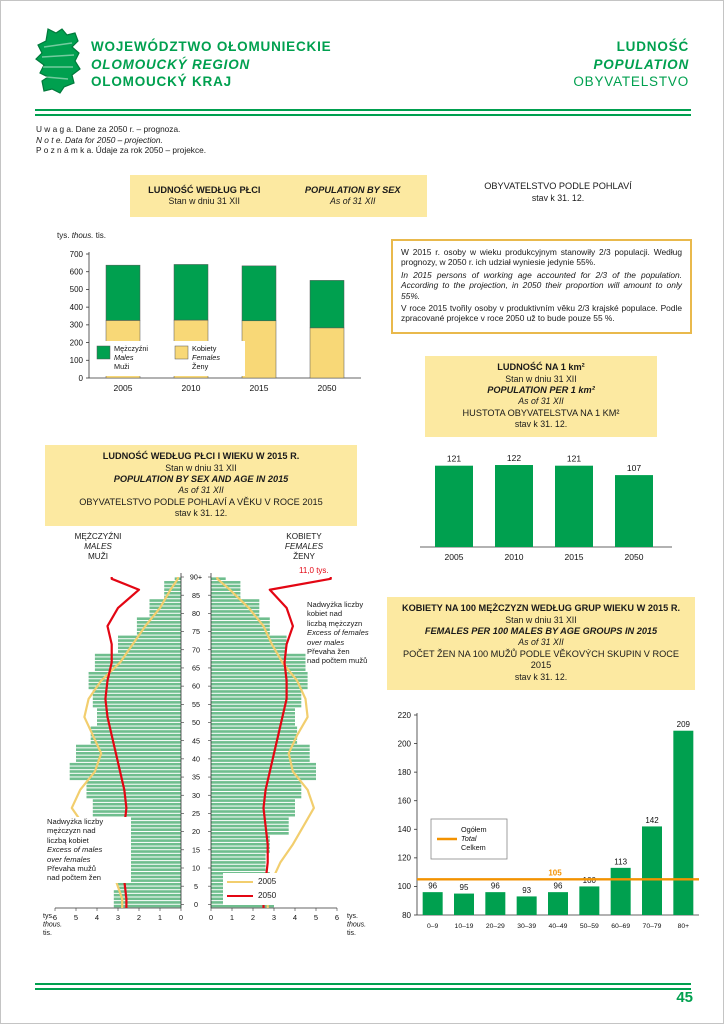 This screenshot has width=724, height=1024. What do you see at coordinates (71, 869) in the screenshot?
I see `annotation-line: Převaha mužů` at bounding box center [71, 869].